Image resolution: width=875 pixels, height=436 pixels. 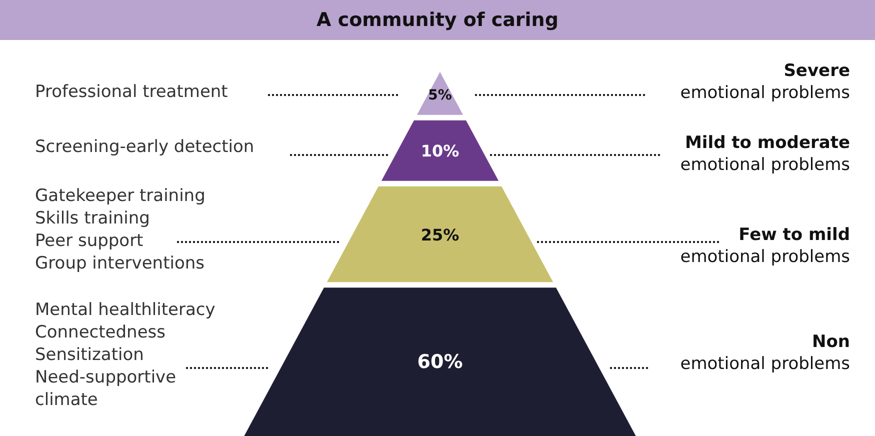 What do you see at coordinates (437, 20) in the screenshot?
I see `text: A community of caring` at bounding box center [437, 20].